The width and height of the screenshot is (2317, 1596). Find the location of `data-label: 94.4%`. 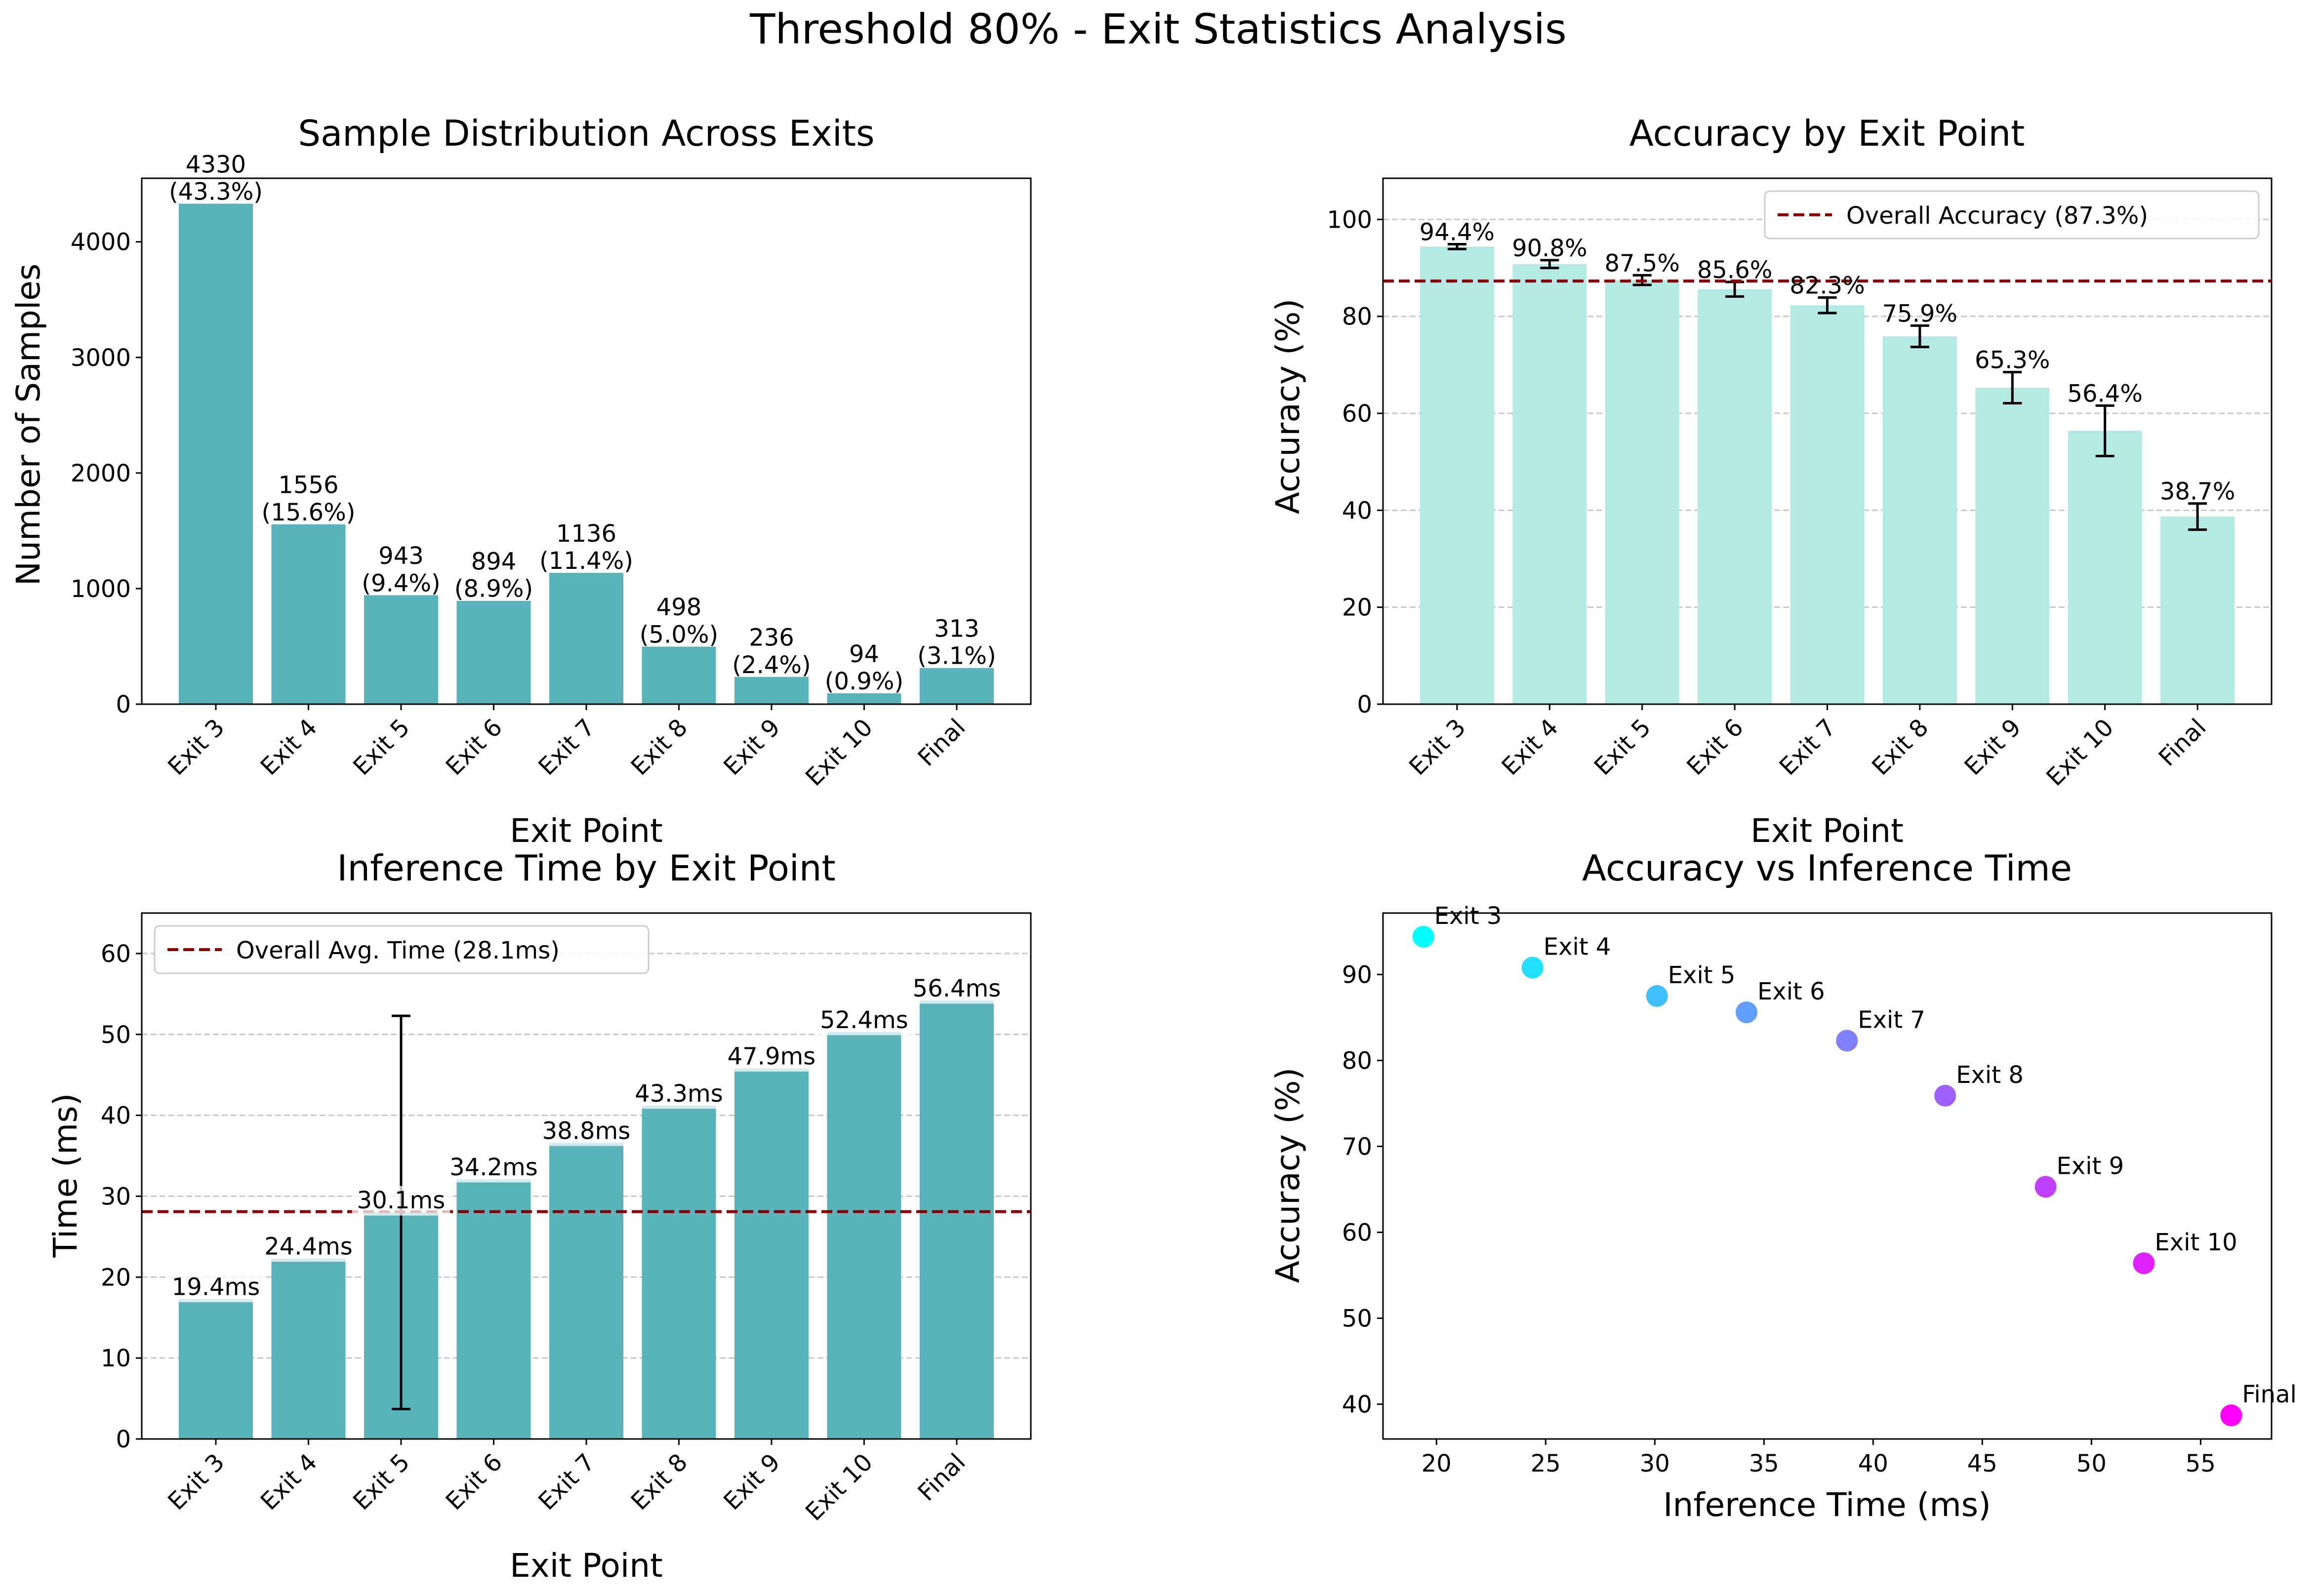

data-label: 94.4% is located at coordinates (1457, 232).